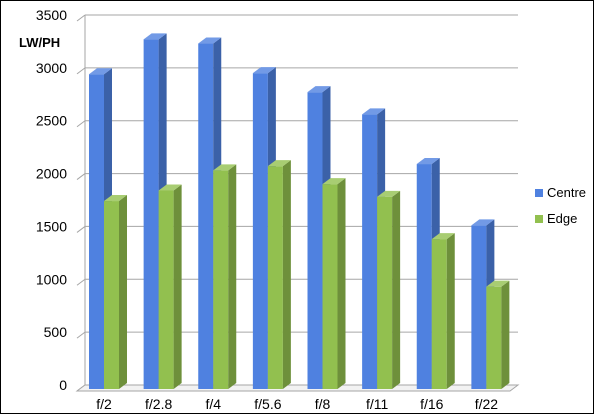 The image size is (594, 418). Describe the element at coordinates (158, 404) in the screenshot. I see `x-tick-label: f/2.8` at that location.